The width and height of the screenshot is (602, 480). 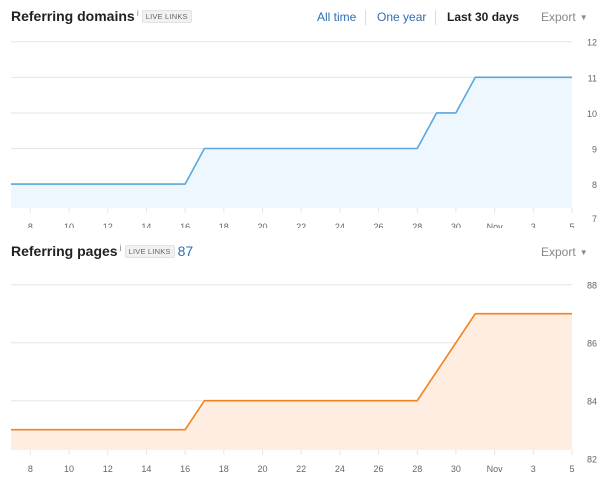 What do you see at coordinates (592, 286) in the screenshot?
I see `y-tick-label: 88` at bounding box center [592, 286].